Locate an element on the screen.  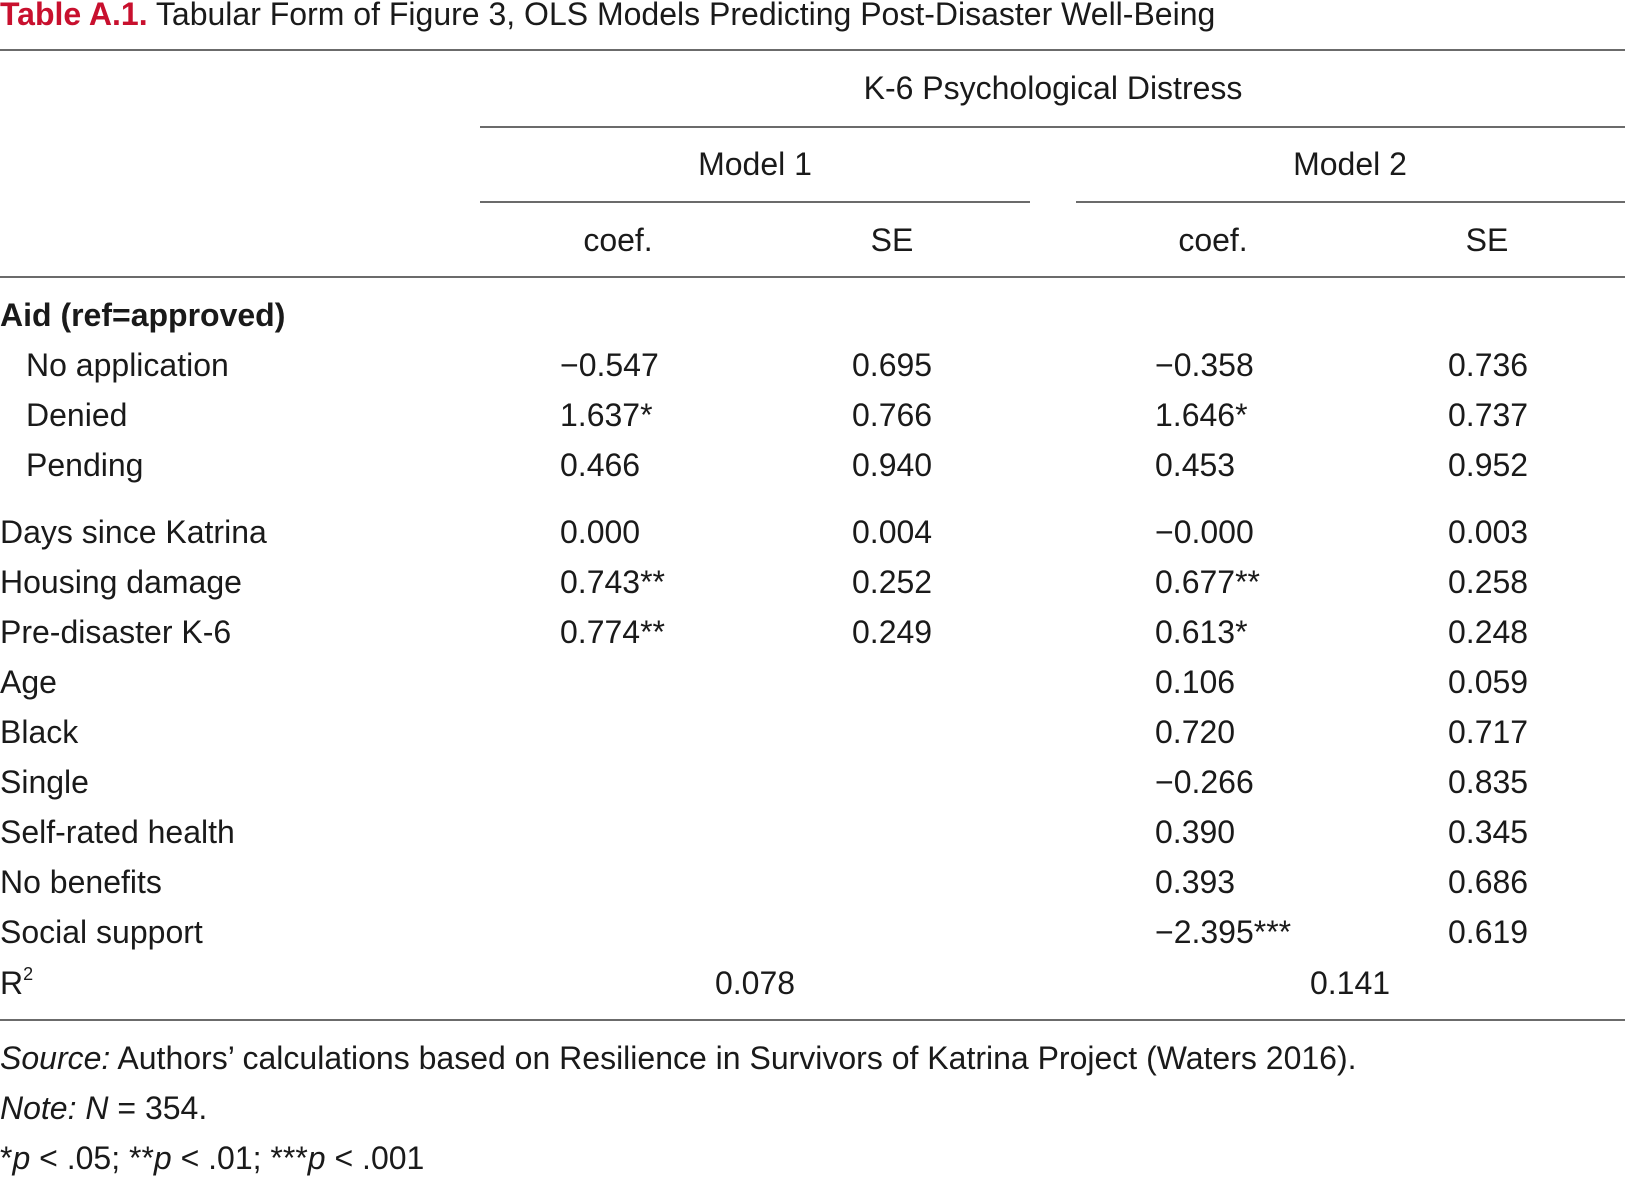
r2-label: R2 is located at coordinates (16, 983).